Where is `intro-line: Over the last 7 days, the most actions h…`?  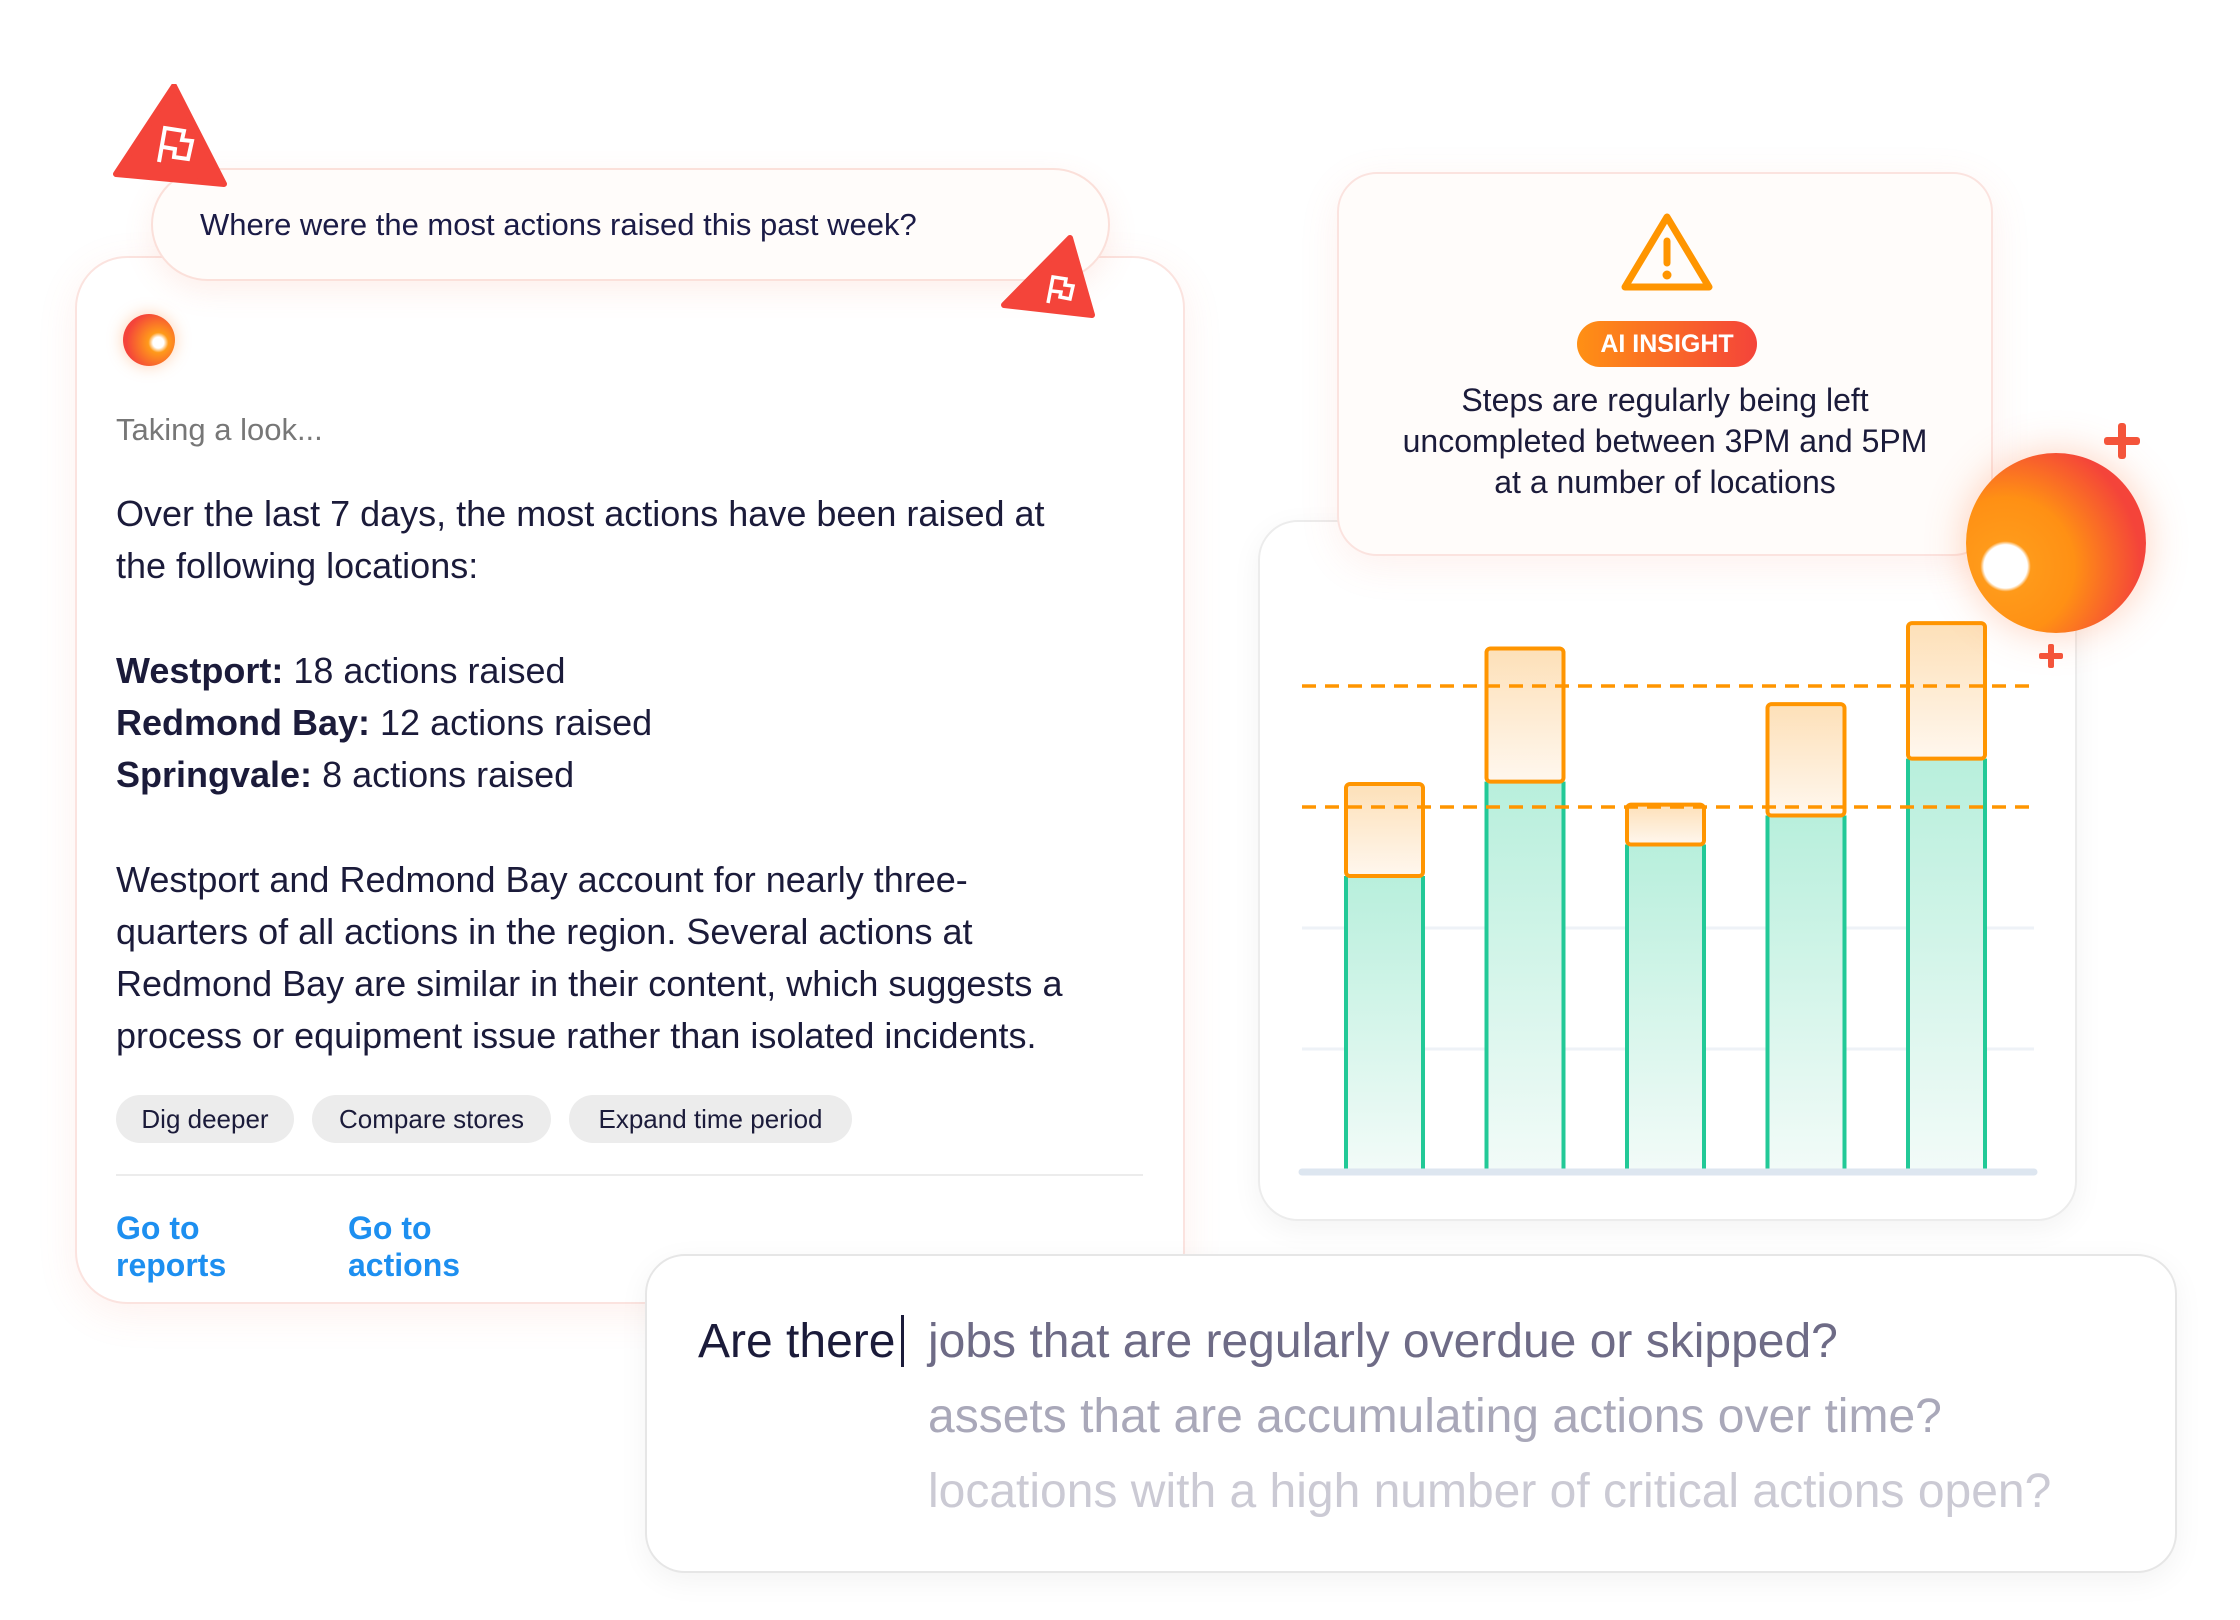 intro-line: Over the last 7 days, the most actions h… is located at coordinates (580, 513).